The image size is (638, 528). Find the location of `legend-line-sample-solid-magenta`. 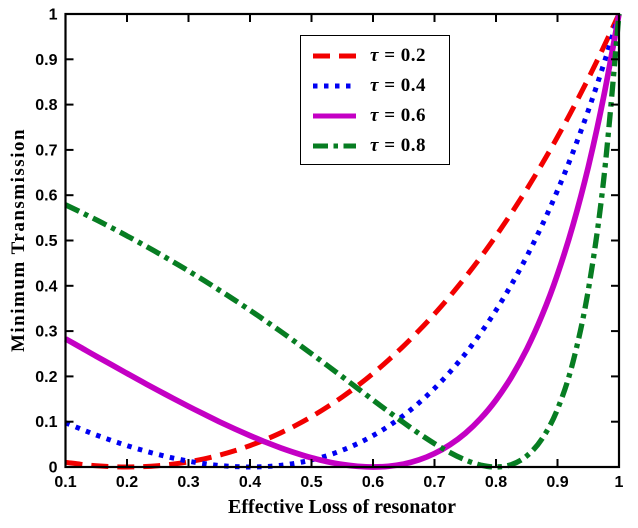

legend-line-sample-solid-magenta is located at coordinates (334, 116).